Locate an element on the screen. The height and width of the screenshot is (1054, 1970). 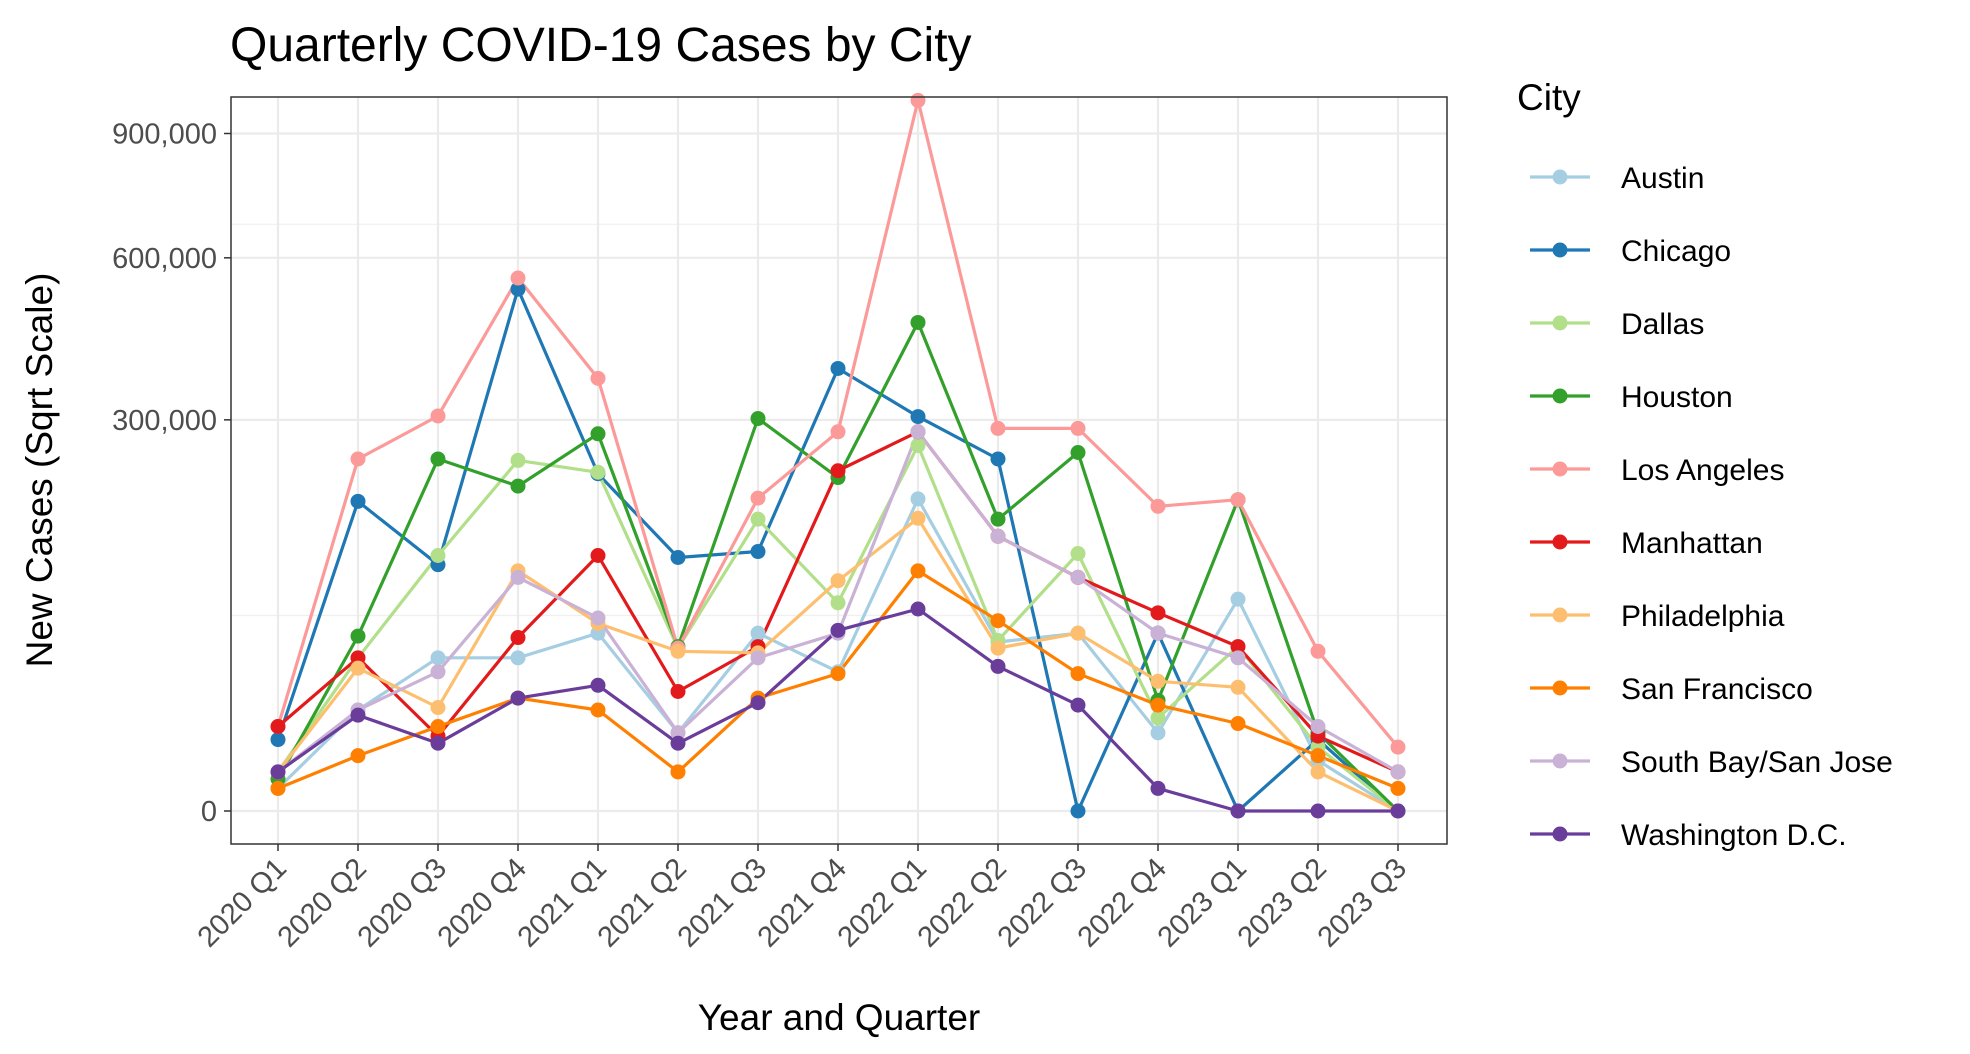
legend-label: South Bay/San Jose is located at coordinates (1757, 762).